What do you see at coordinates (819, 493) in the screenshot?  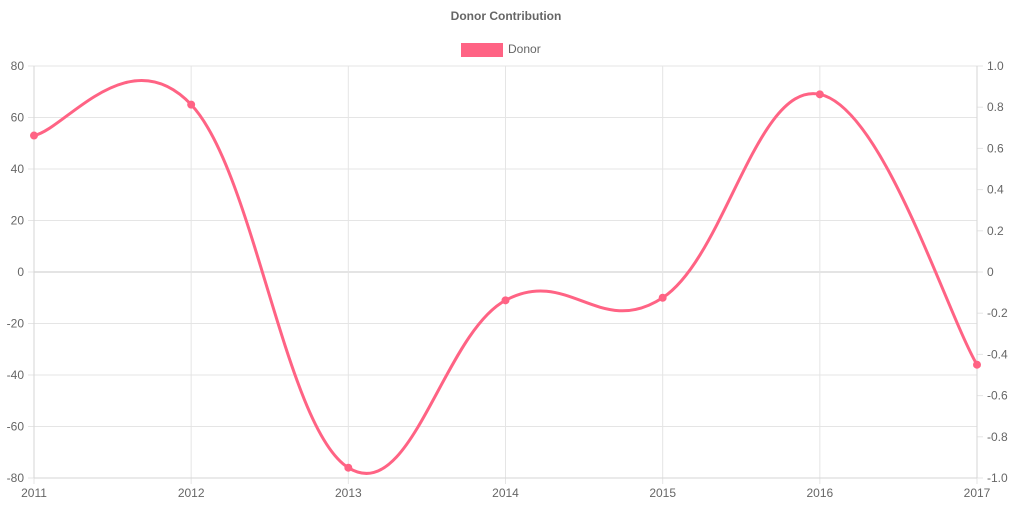 I see `x-tick-label: 2016` at bounding box center [819, 493].